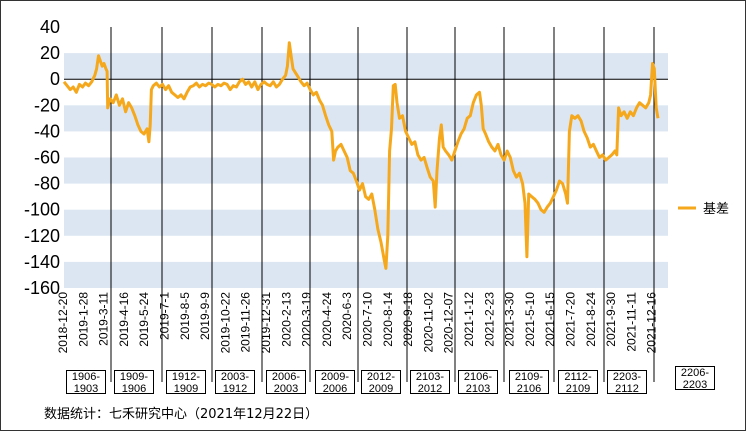  I want to click on y-tick-label: -120, so click(42, 236).